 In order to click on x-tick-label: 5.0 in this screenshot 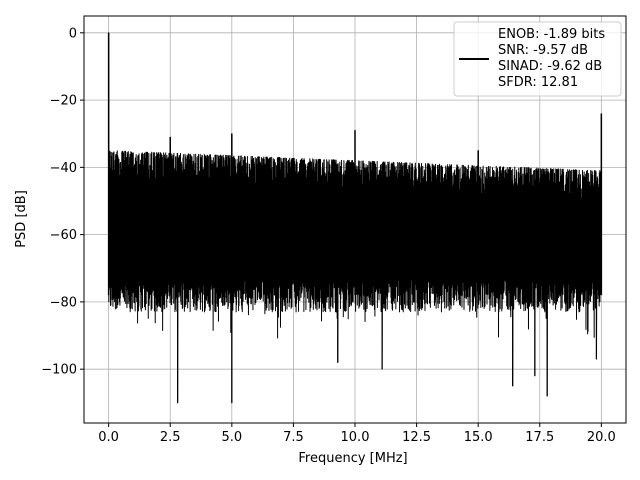, I will do `click(231, 437)`.